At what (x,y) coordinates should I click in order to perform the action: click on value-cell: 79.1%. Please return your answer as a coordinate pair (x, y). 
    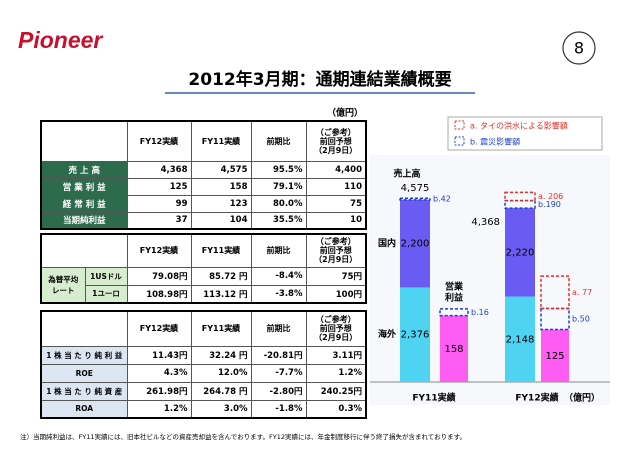
    Looking at the image, I should click on (278, 186).